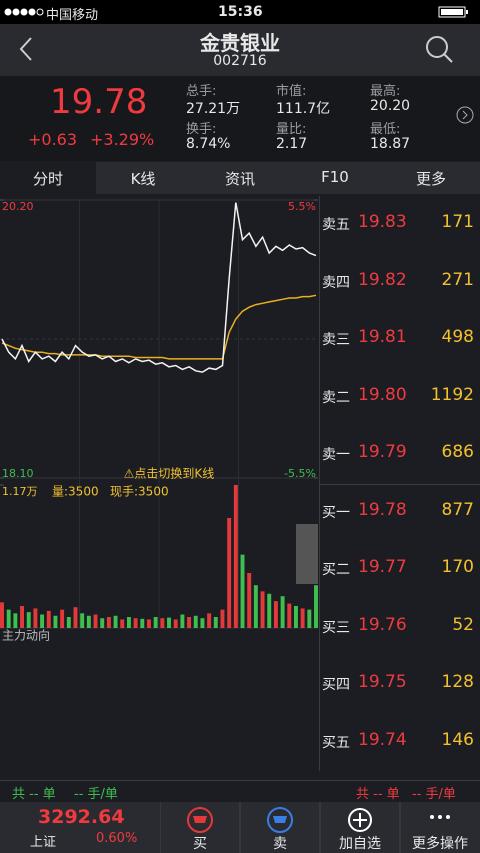  I want to click on nav-bar, so click(240, 50).